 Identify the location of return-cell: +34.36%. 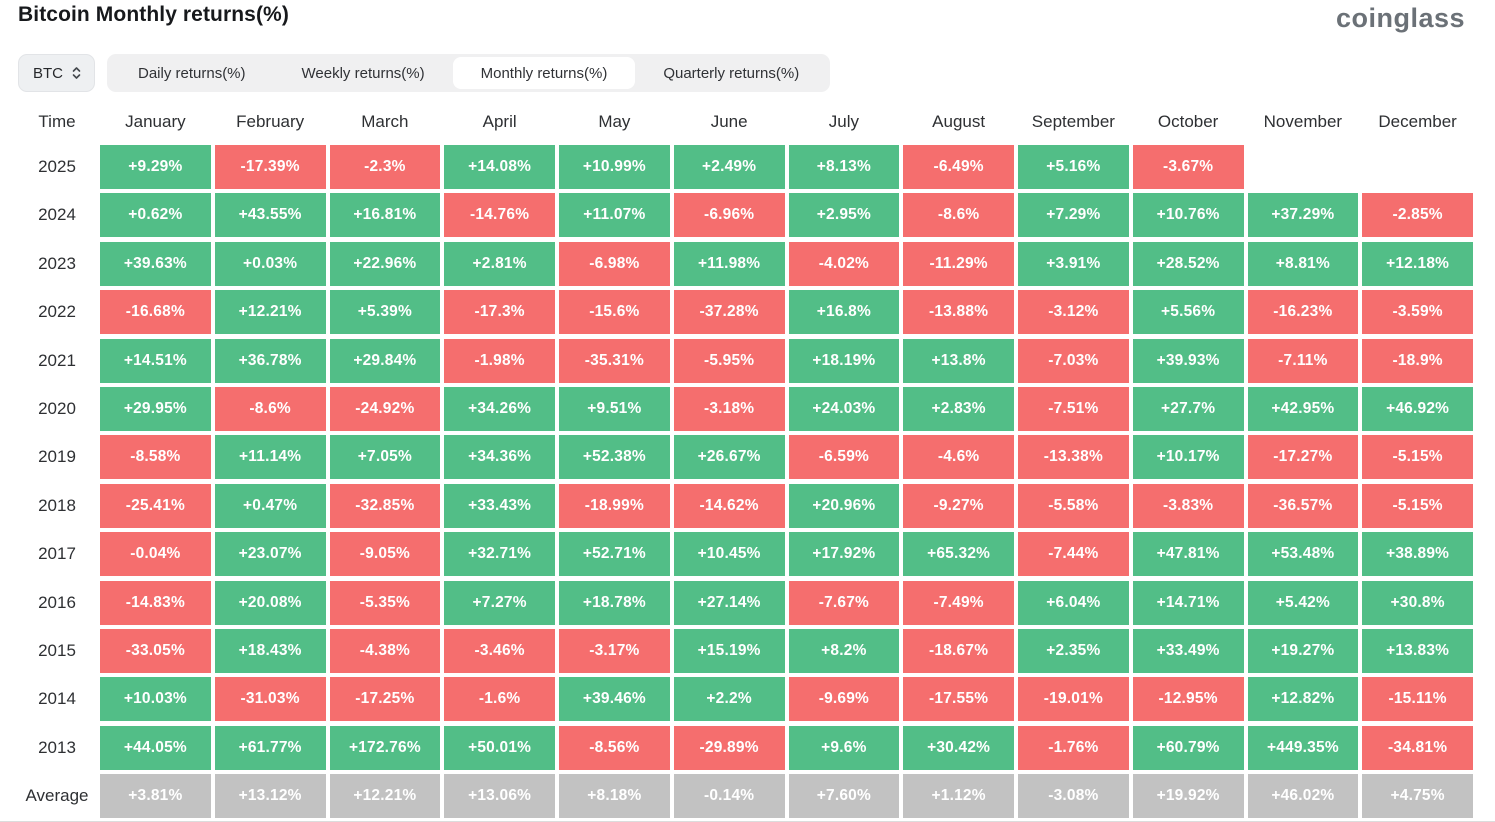
(499, 457).